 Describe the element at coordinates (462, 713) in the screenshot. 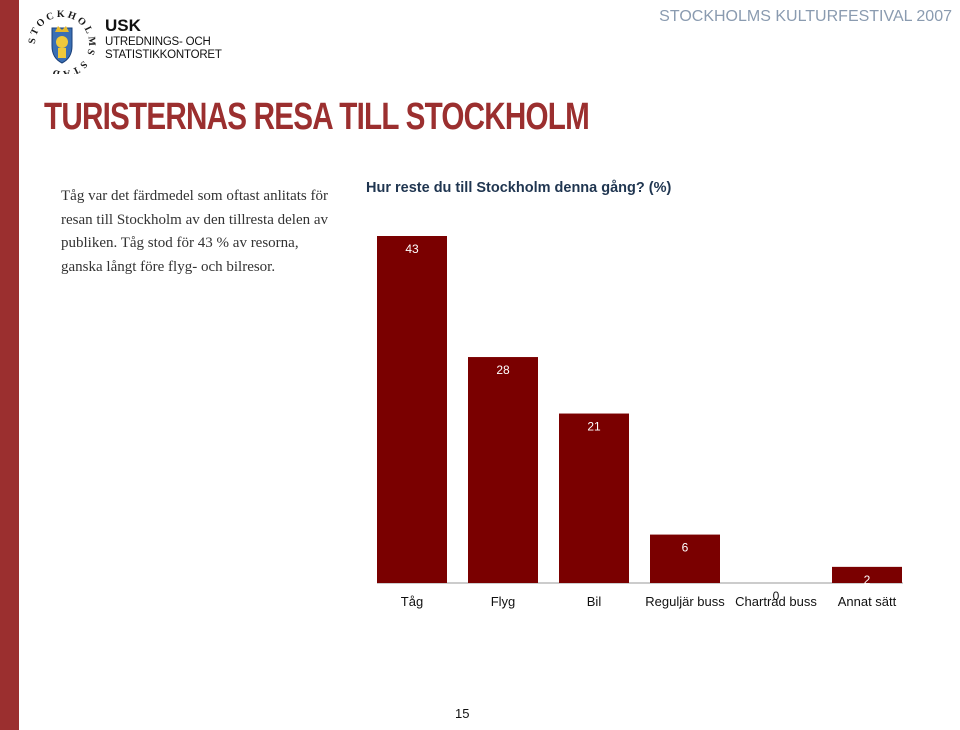

I see `page-number: 15` at that location.